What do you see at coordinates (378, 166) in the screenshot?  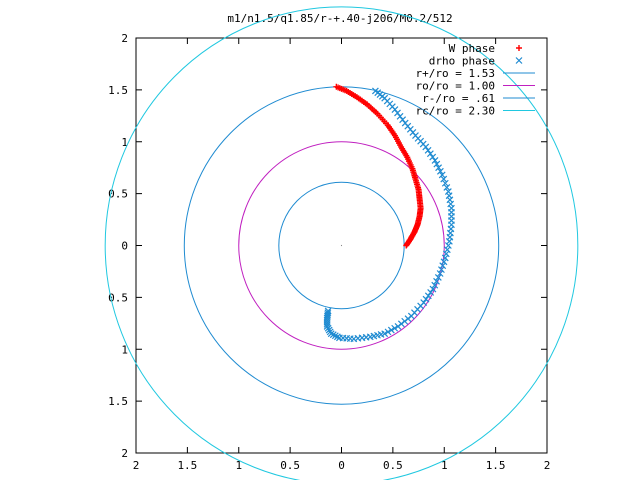 I see `series-+` at bounding box center [378, 166].